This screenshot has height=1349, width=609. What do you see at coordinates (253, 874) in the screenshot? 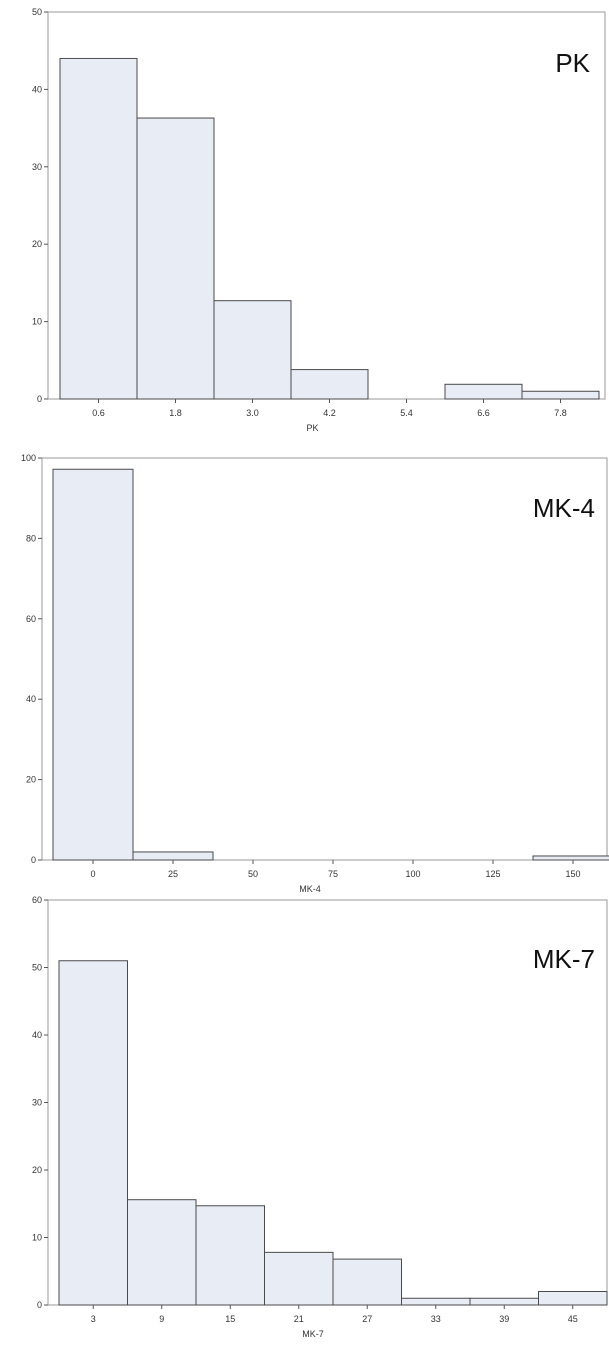
I see `x-tick-label: 50` at bounding box center [253, 874].